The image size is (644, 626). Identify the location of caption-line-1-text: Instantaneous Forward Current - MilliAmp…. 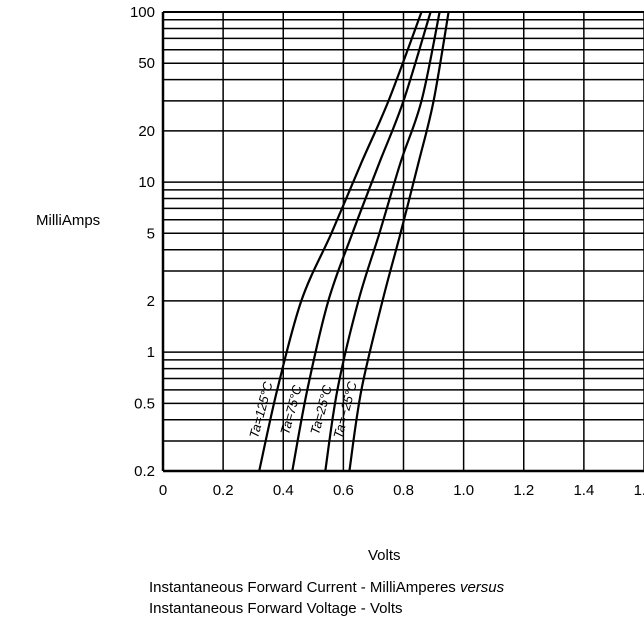
(304, 587).